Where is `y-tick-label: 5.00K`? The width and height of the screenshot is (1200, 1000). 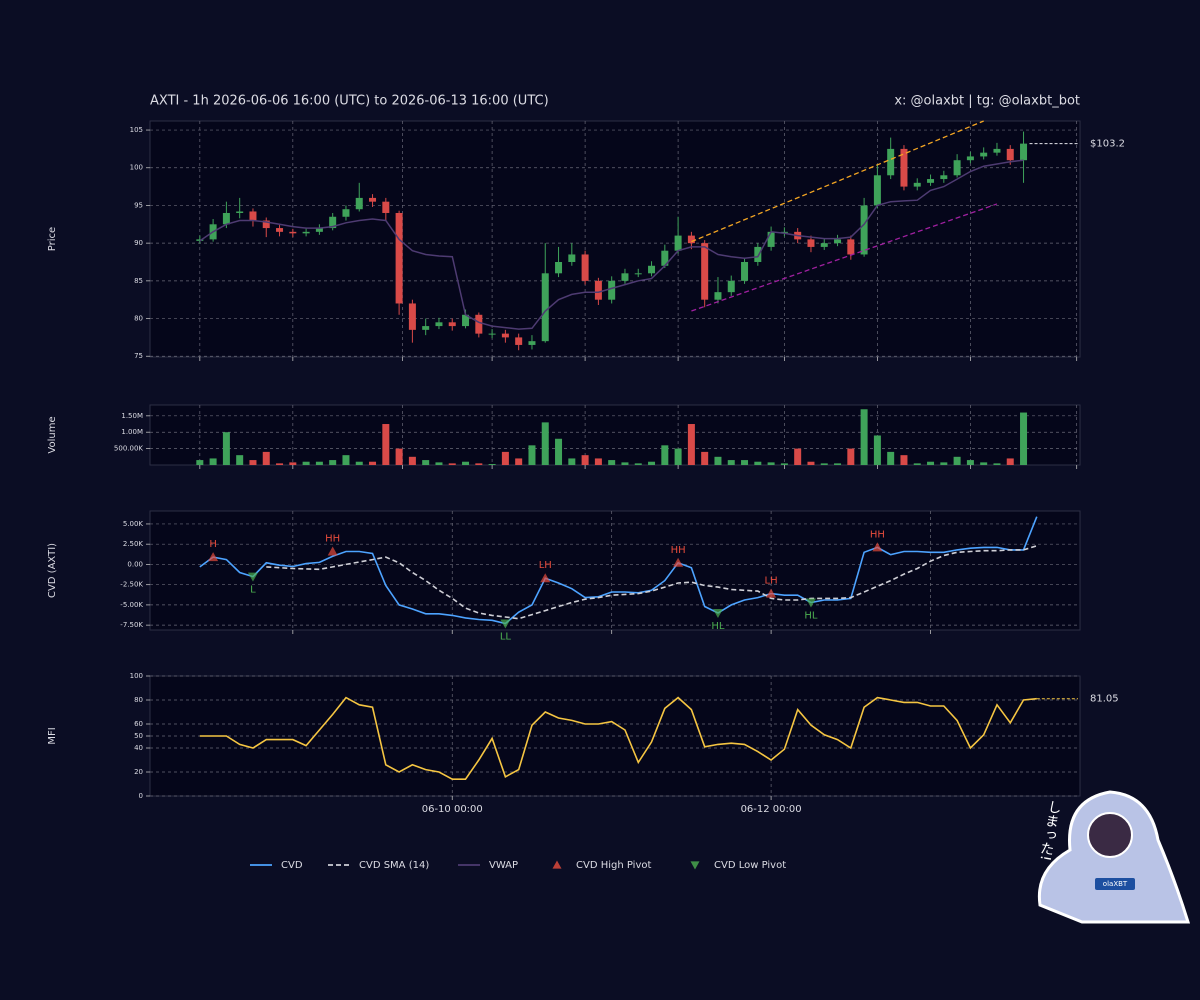 y-tick-label: 5.00K is located at coordinates (133, 524).